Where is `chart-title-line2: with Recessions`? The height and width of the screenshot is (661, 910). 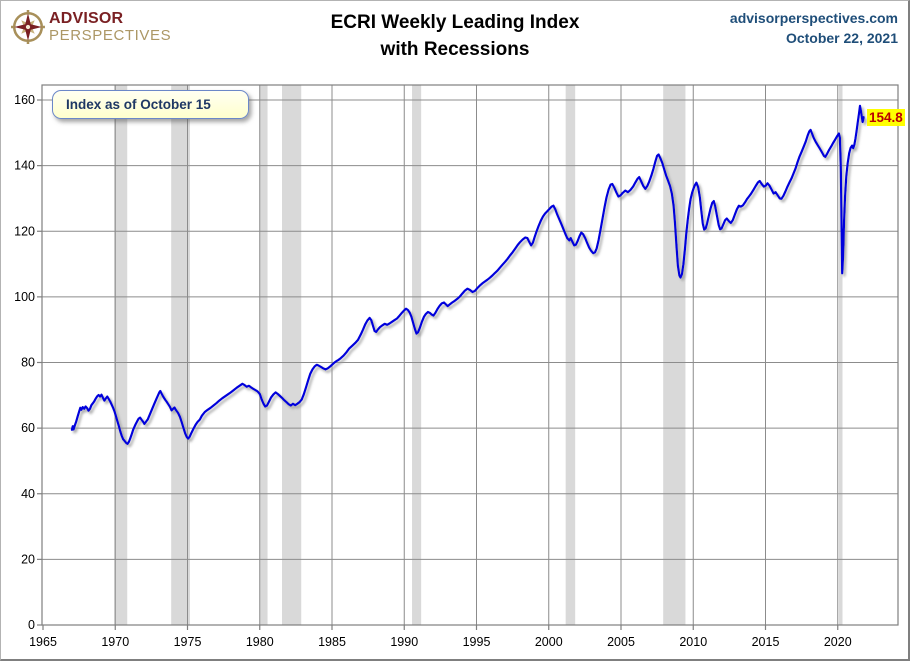
chart-title-line2: with Recessions is located at coordinates (455, 49).